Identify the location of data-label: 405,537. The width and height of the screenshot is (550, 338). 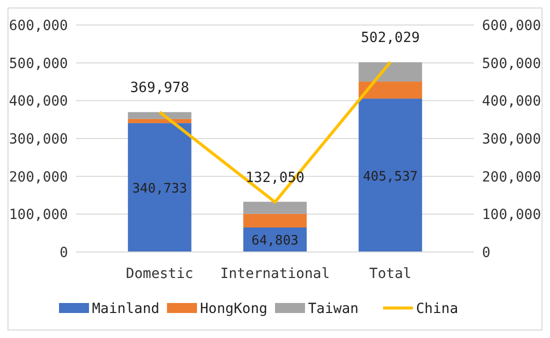
(390, 176).